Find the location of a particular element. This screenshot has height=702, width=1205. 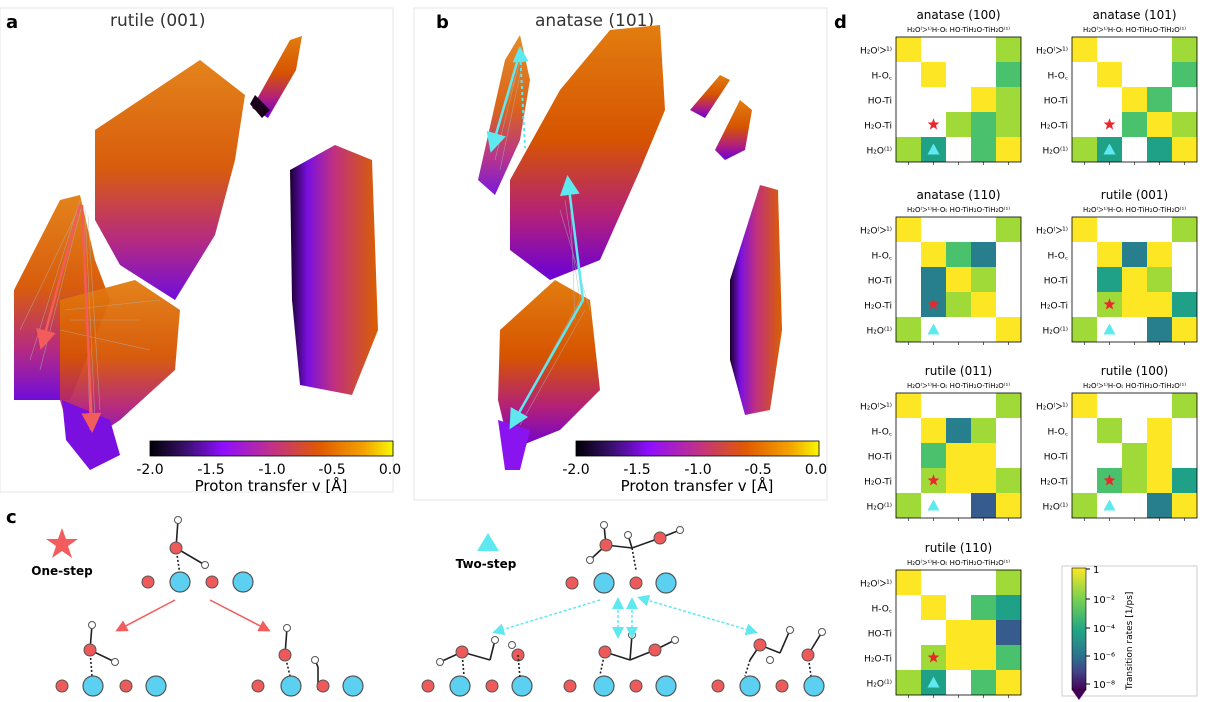

two-step-triangle-icon is located at coordinates (1109, 149).